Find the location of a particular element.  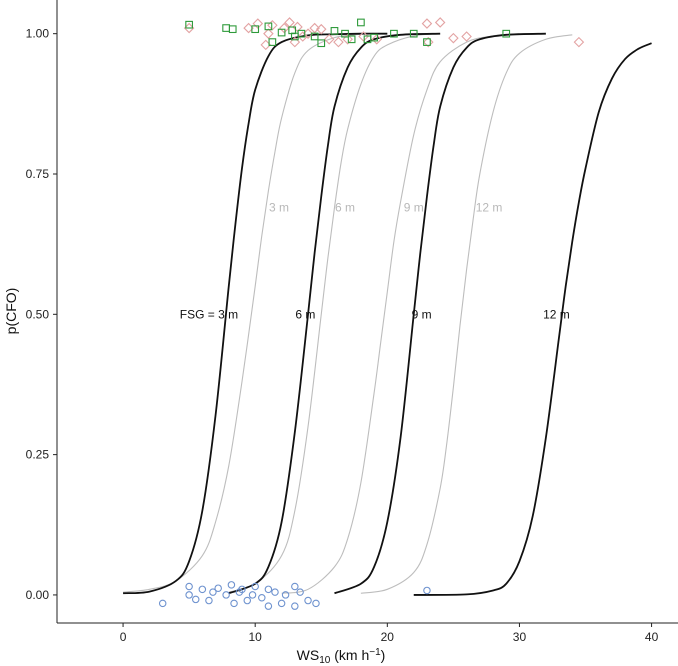

x-tick-label: 0 is located at coordinates (123, 637).